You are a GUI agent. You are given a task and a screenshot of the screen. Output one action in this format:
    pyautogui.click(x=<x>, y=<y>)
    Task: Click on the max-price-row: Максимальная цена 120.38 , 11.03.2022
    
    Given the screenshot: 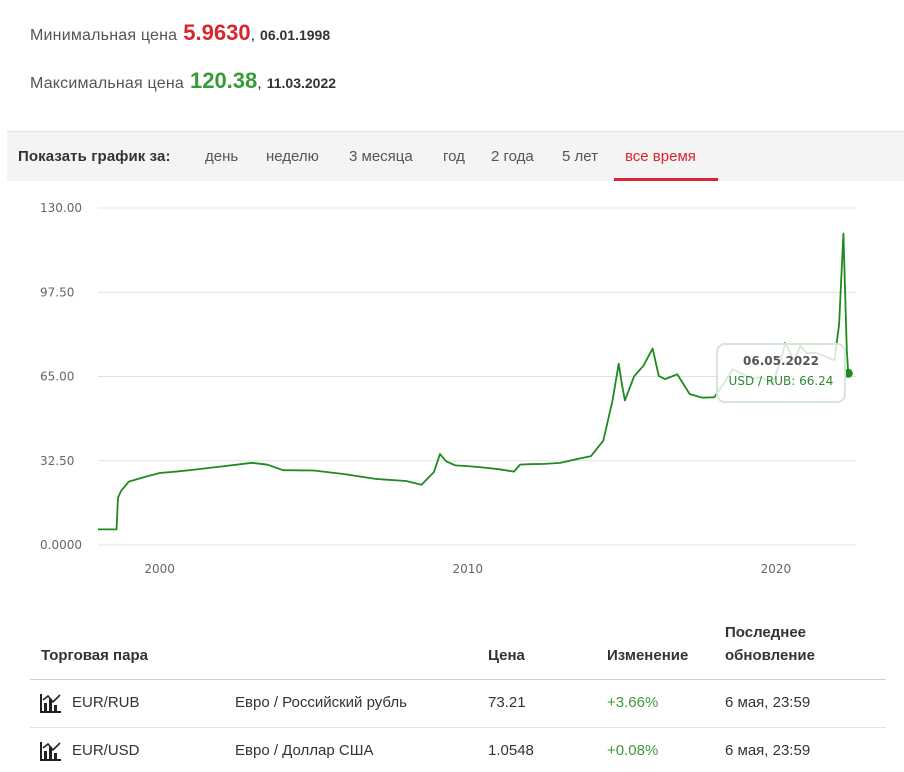 What is the action you would take?
    pyautogui.click(x=183, y=81)
    